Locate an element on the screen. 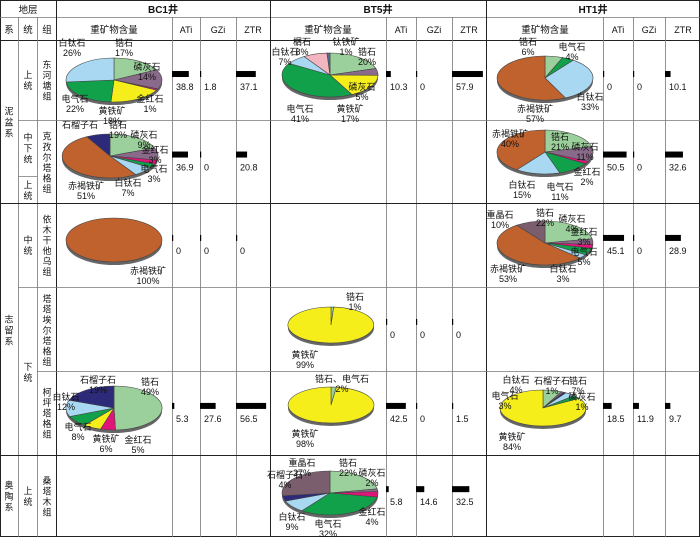 Image resolution: width=700 pixels, height=537 pixels. col-ati-bc1: ATi is located at coordinates (186, 30).